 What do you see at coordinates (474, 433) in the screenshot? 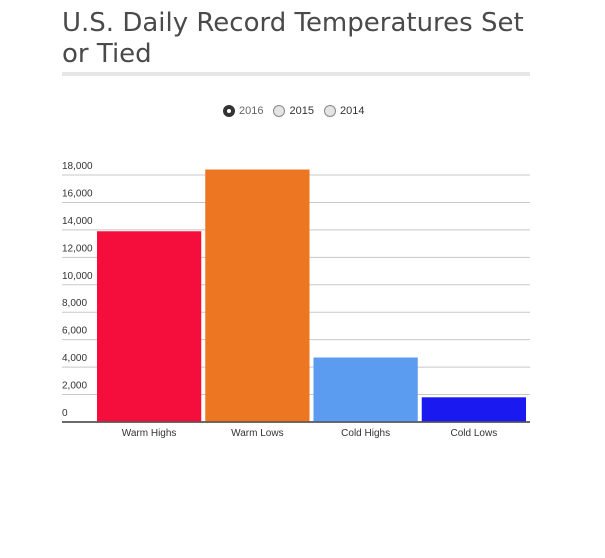
I see `x-category-label: Cold Lows` at bounding box center [474, 433].